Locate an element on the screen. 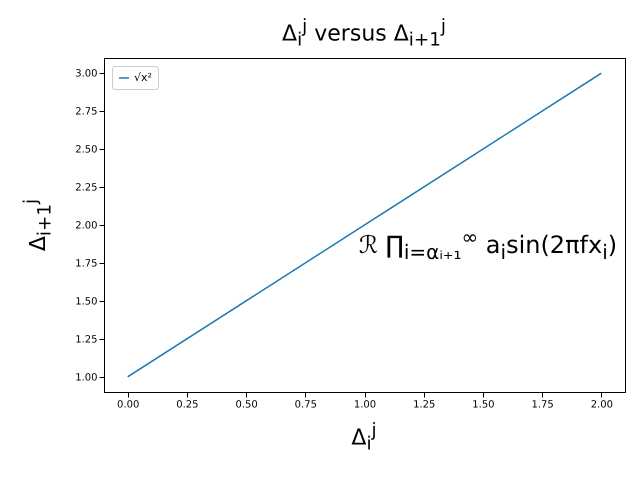 The height and width of the screenshot is (480, 640). x-tick-label: 1.50 is located at coordinates (483, 405).